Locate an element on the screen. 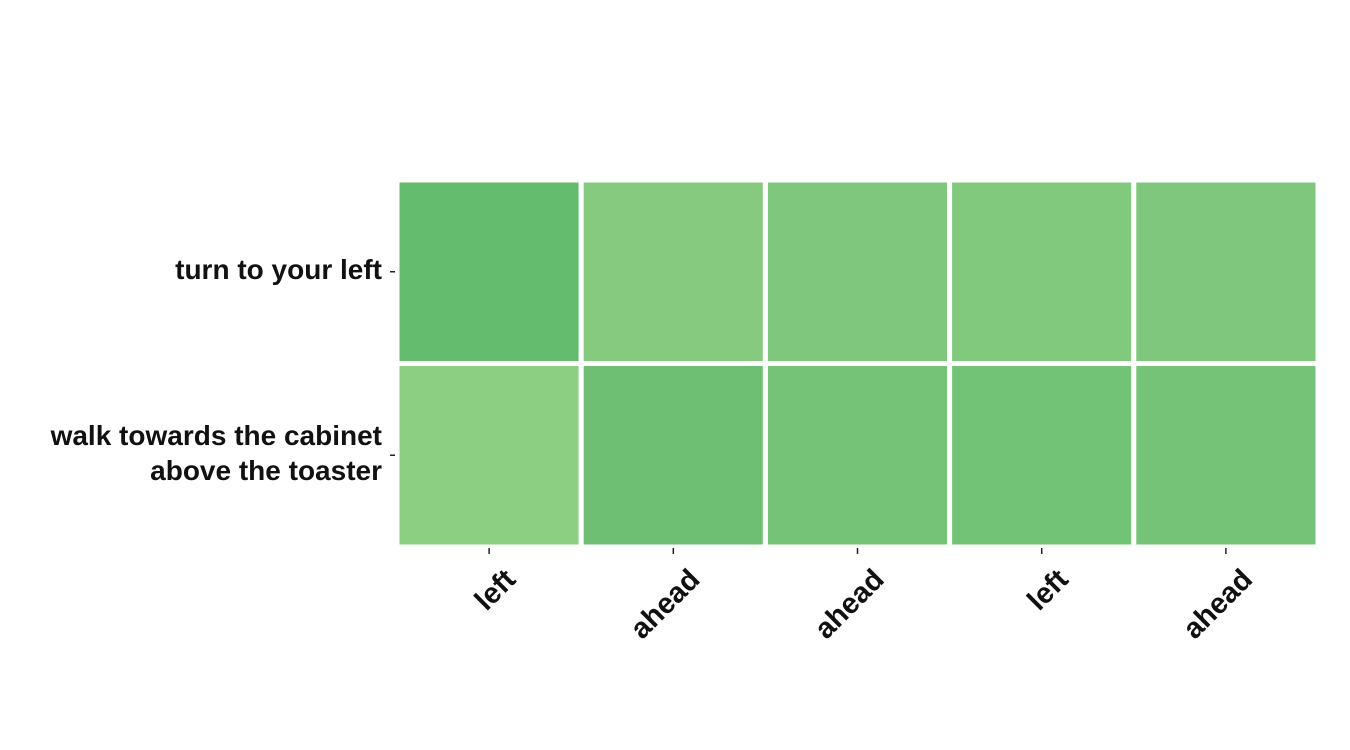  heatmap-cell-r0-c4 is located at coordinates (1226, 271).